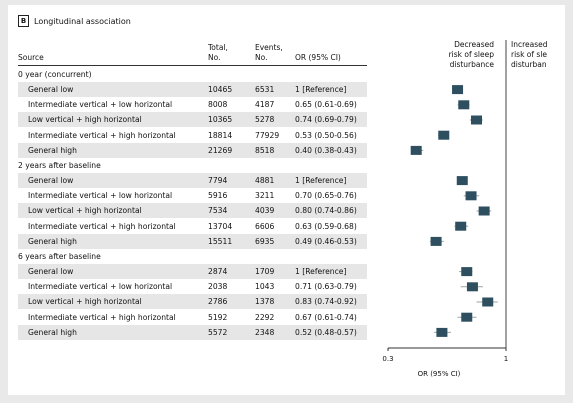  Describe the element at coordinates (265, 287) in the screenshot. I see `row-events: 1043` at that location.